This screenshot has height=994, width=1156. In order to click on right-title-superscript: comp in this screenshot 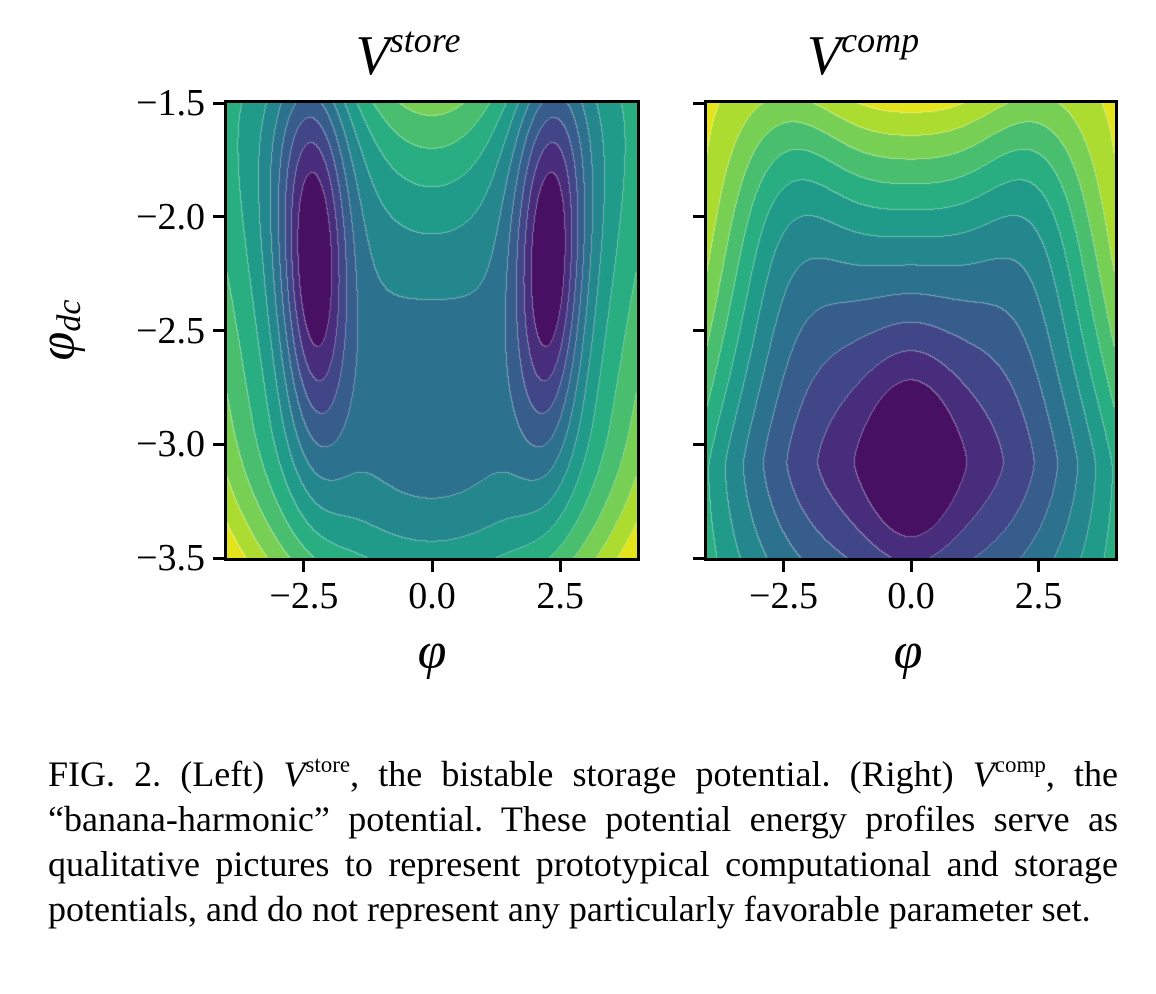, I will do `click(880, 40)`.